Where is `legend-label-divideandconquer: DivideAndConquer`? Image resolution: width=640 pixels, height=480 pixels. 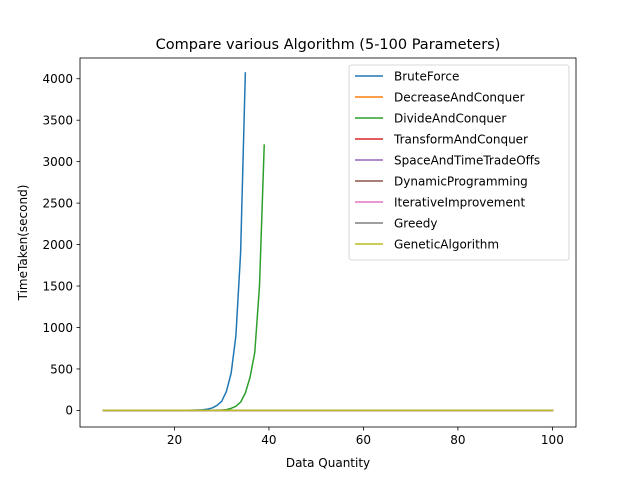
legend-label-divideandconquer: DivideAndConquer is located at coordinates (450, 118).